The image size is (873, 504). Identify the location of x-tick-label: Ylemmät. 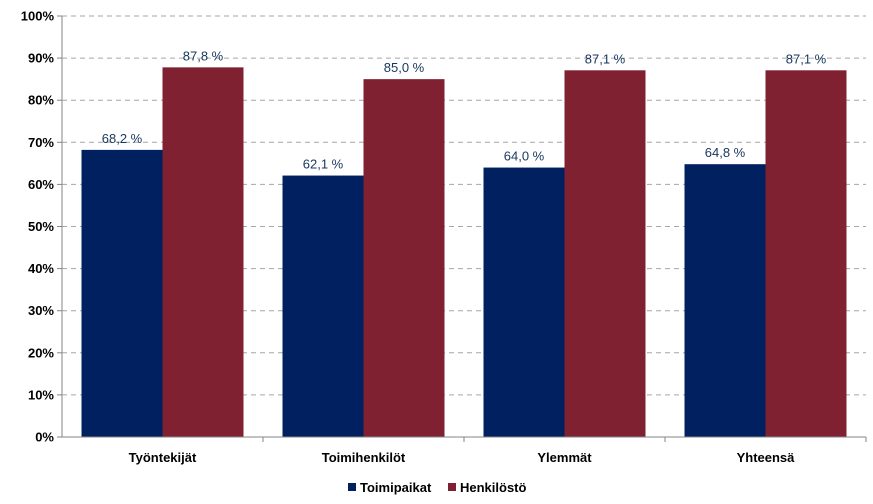
(564, 457).